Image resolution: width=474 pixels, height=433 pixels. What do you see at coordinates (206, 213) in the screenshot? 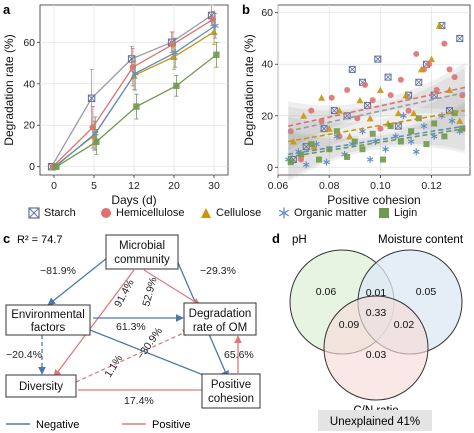
I see `triangle-icon` at bounding box center [206, 213].